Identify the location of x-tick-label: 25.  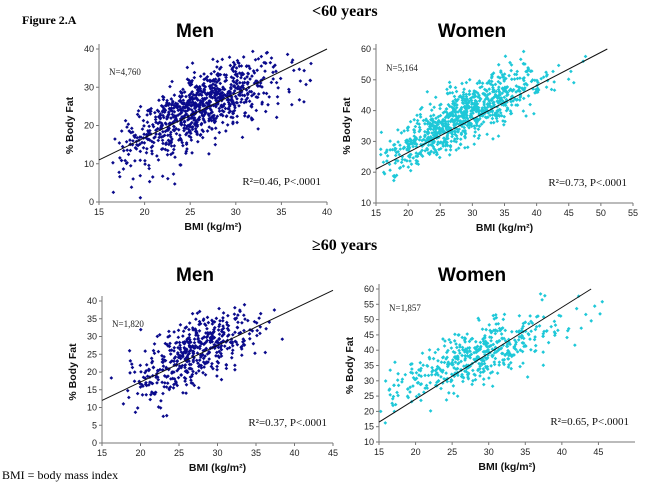
(179, 453).